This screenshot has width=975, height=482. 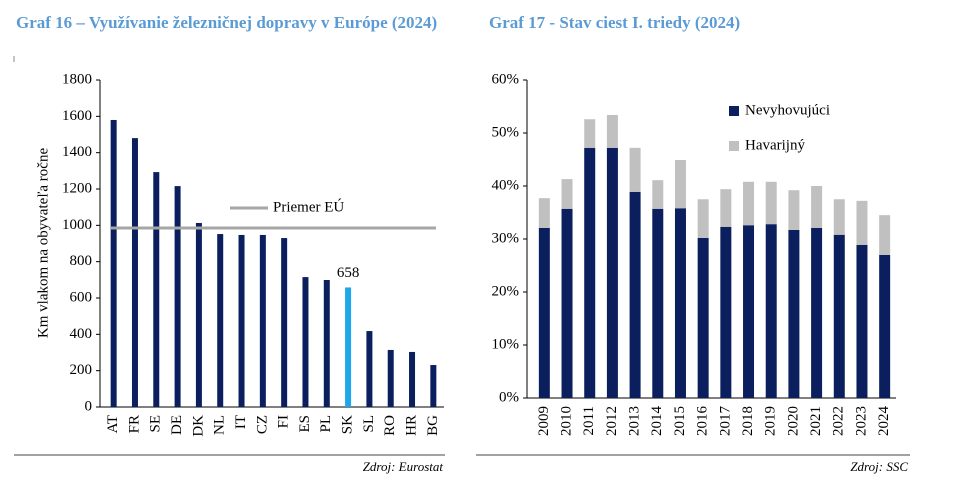 What do you see at coordinates (81, 297) in the screenshot?
I see `y-tick-label: 600` at bounding box center [81, 297].